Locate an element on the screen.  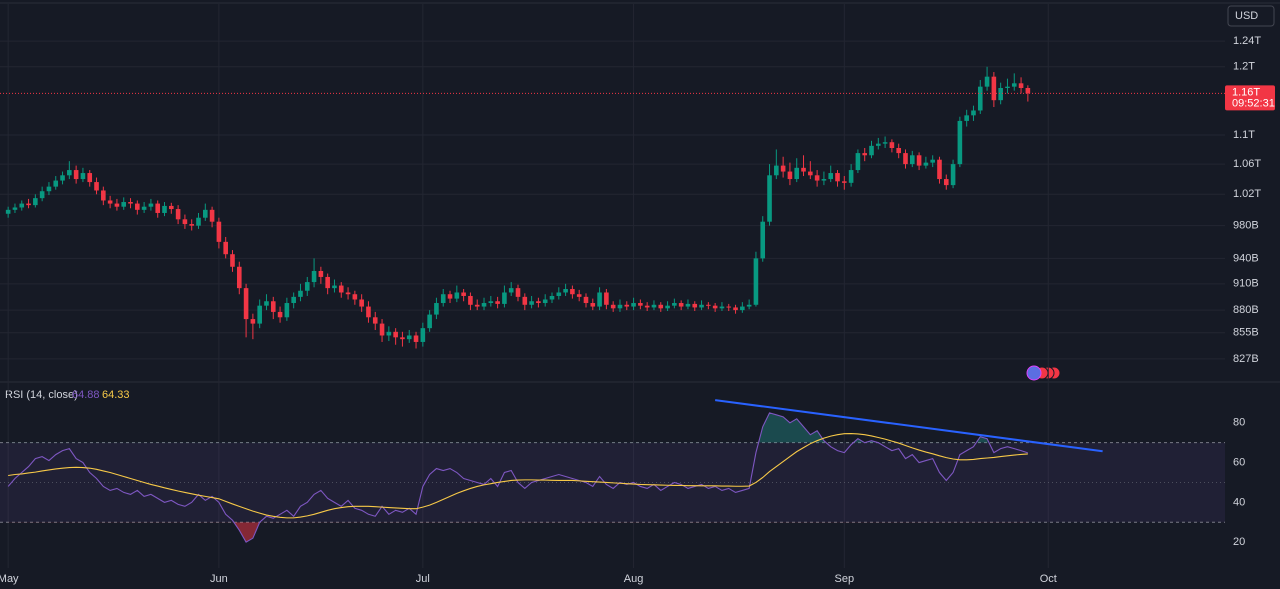
y-tick-label: 20 is located at coordinates (1239, 542).